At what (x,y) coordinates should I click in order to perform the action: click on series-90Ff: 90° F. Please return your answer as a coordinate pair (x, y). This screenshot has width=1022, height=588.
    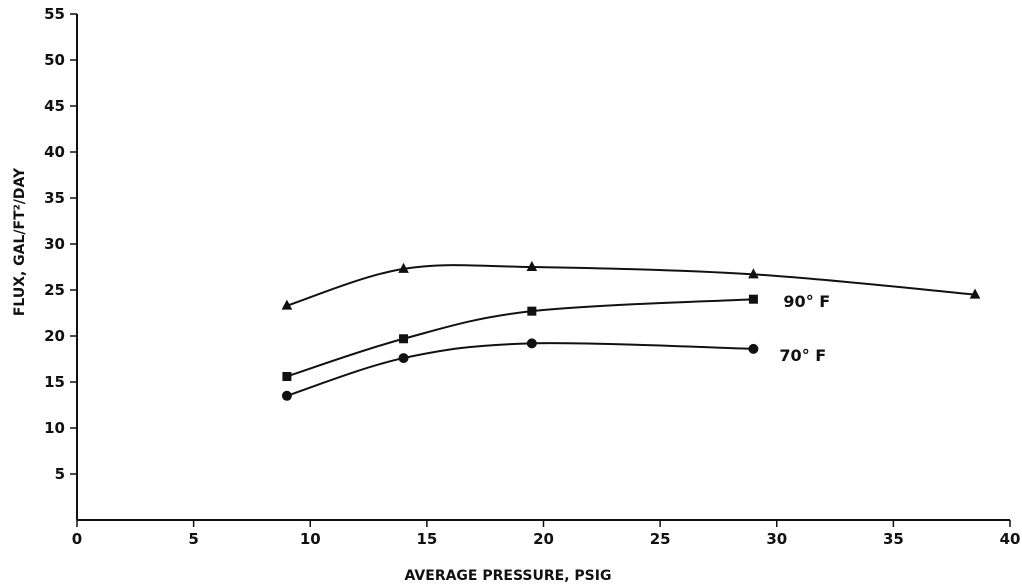
    Looking at the image, I should click on (556, 336).